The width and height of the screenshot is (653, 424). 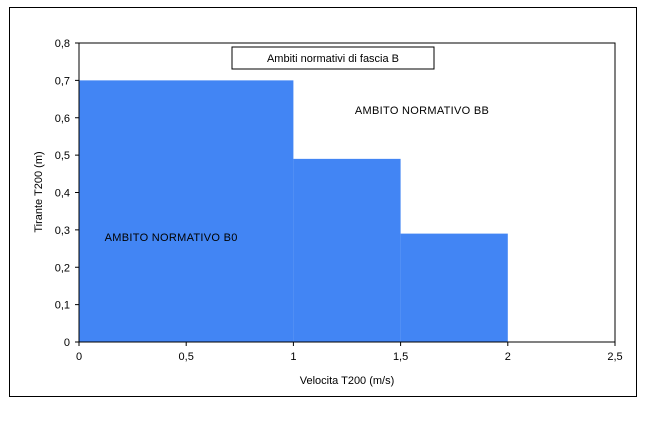 What do you see at coordinates (422, 111) in the screenshot?
I see `region-label-1: AMBITO NORMATIVO BB` at bounding box center [422, 111].